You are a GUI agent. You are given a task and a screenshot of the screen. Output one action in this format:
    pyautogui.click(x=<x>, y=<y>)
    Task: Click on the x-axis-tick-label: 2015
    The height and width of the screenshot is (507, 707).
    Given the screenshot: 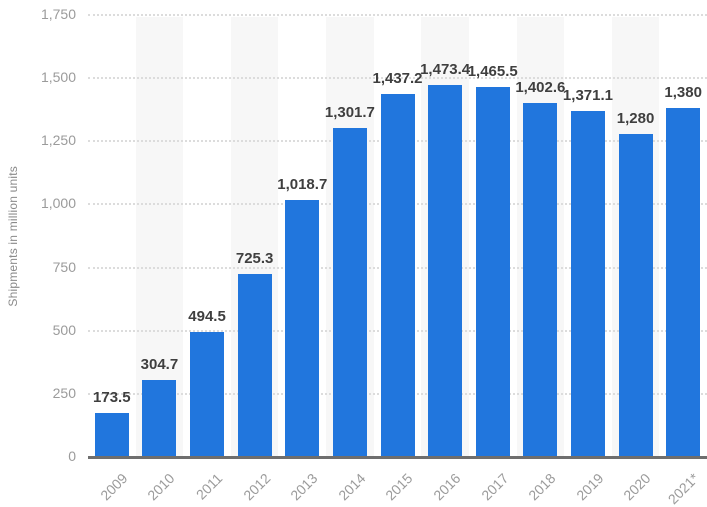 What is the action you would take?
    pyautogui.click(x=399, y=487)
    